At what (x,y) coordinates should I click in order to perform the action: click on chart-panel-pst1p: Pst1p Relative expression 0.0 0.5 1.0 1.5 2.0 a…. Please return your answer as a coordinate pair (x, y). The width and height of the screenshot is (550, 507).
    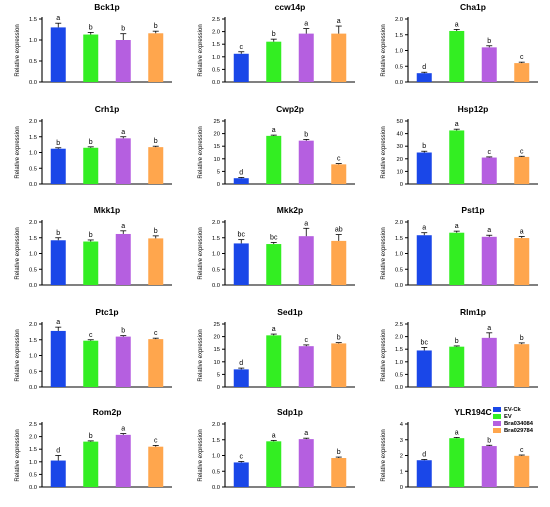
    Looking at the image, I should click on (457, 253).